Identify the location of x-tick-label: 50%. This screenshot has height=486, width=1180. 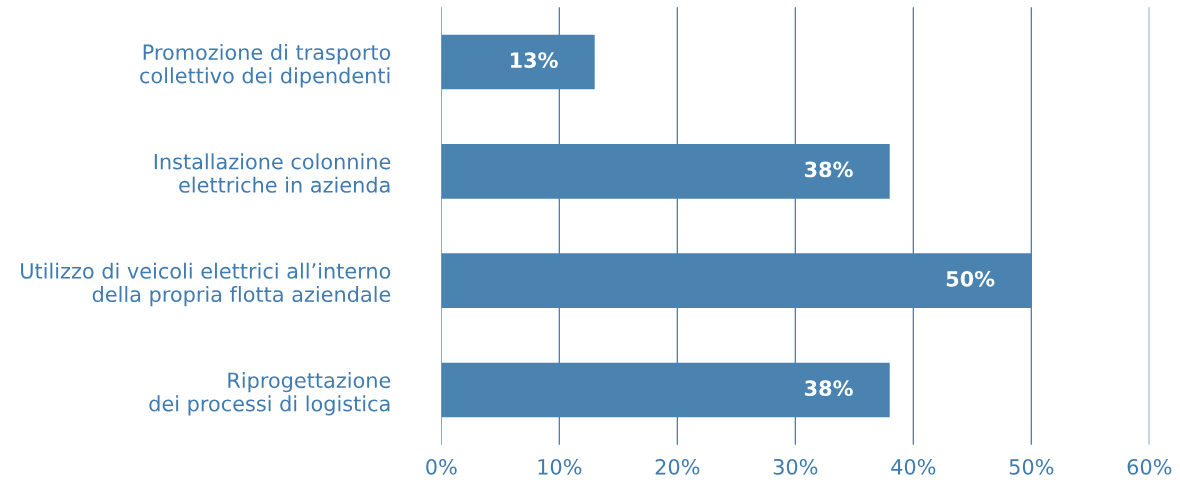
(1031, 466).